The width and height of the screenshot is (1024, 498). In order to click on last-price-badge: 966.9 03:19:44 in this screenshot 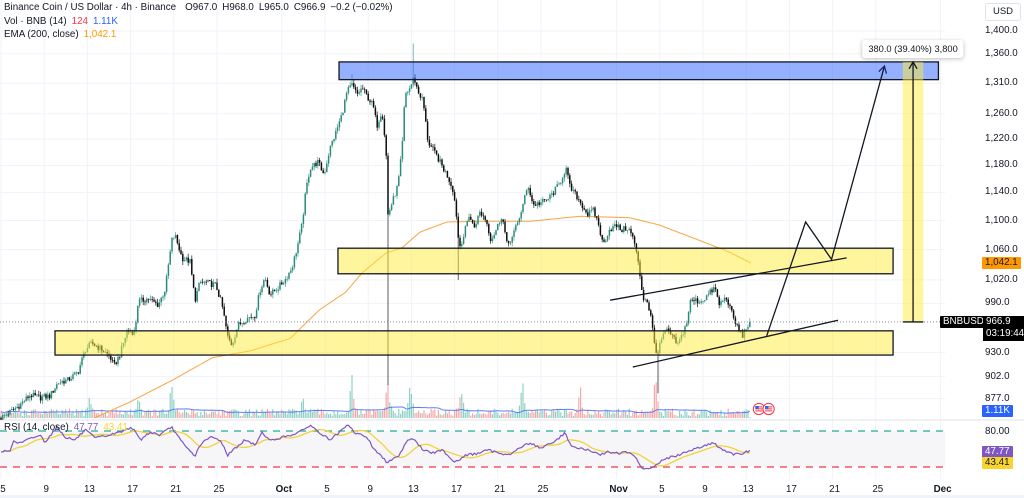, I will do `click(1003, 328)`.